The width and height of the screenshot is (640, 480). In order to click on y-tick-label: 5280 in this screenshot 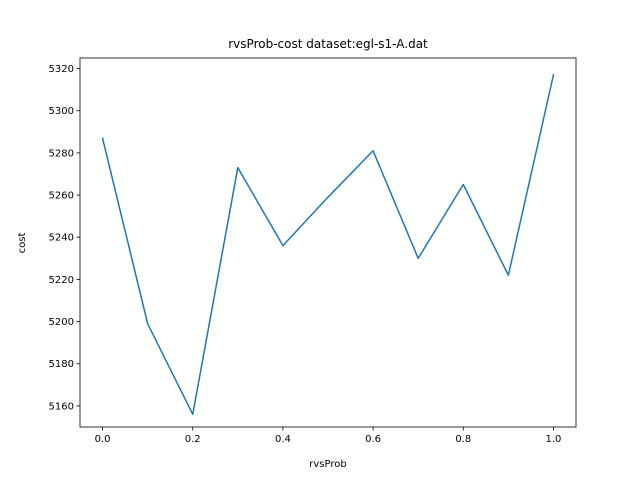, I will do `click(61, 153)`.